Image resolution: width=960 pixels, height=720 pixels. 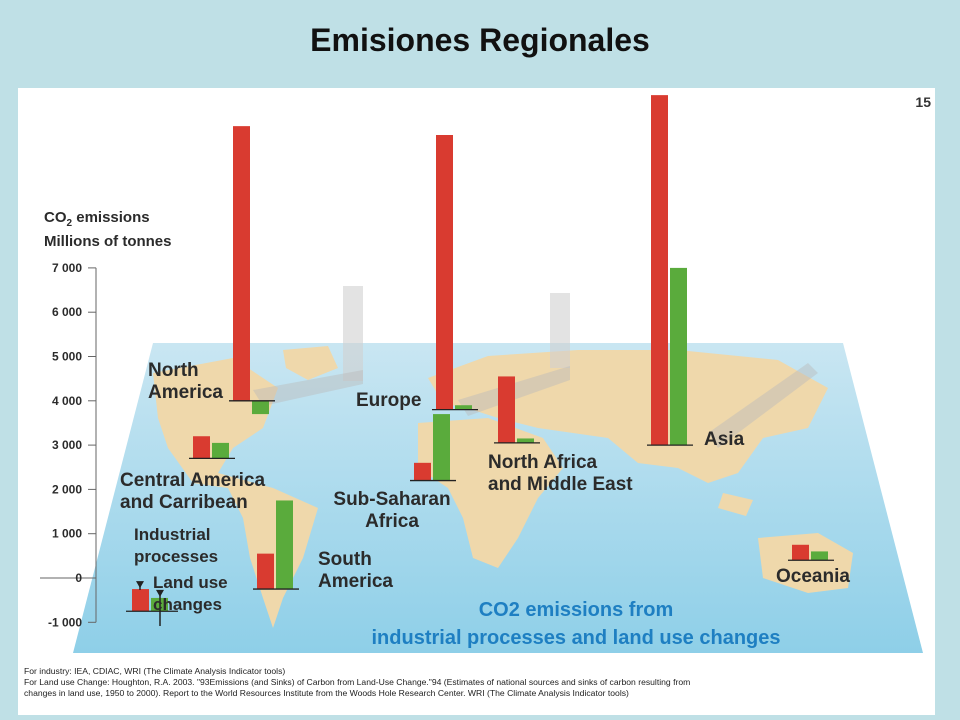 What do you see at coordinates (391, 499) in the screenshot?
I see `region-label: Sub-Saharan` at bounding box center [391, 499].